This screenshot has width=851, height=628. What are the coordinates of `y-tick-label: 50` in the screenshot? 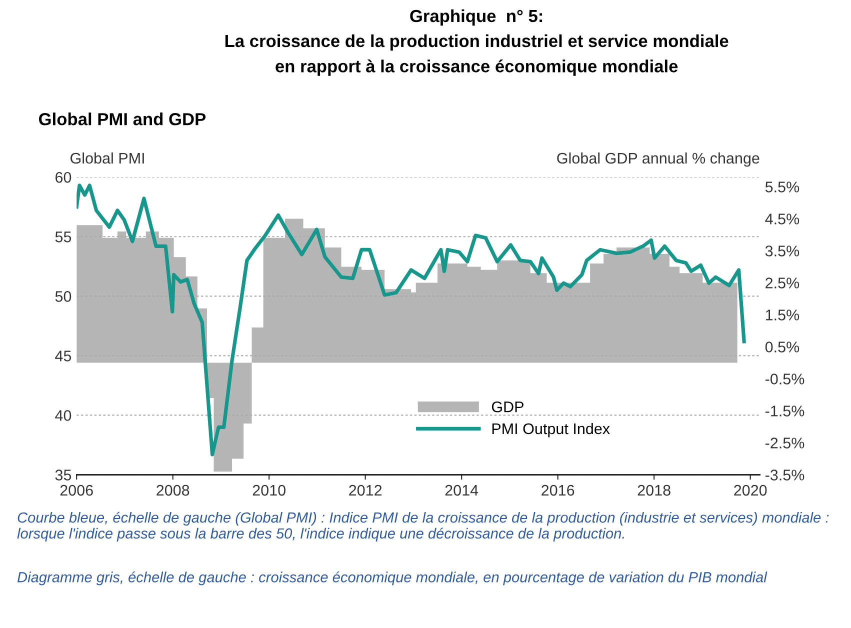 It's located at (63, 296).